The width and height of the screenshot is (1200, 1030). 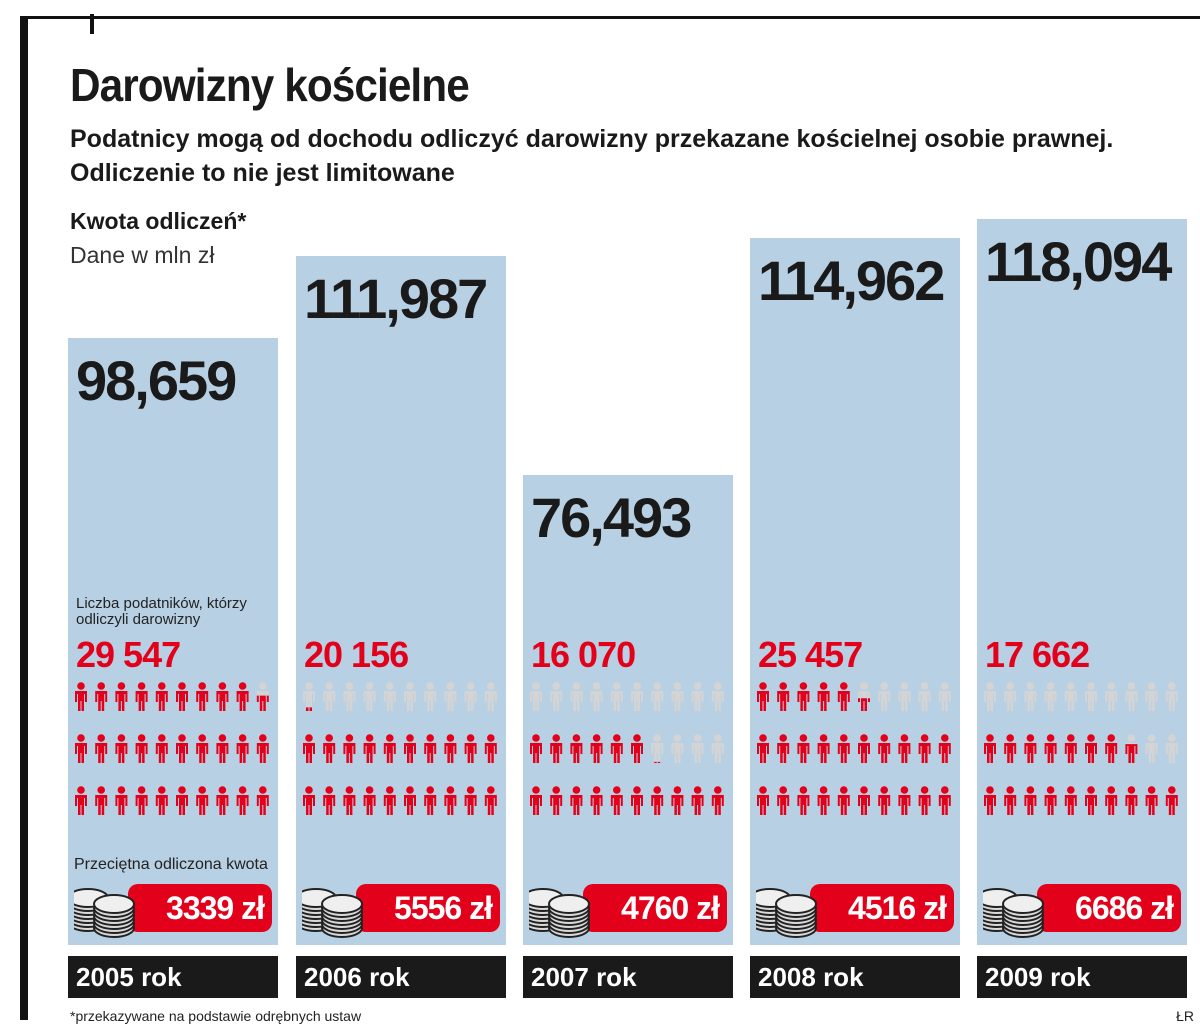 I want to click on taxpayers-count: 20 156, so click(x=356, y=655).